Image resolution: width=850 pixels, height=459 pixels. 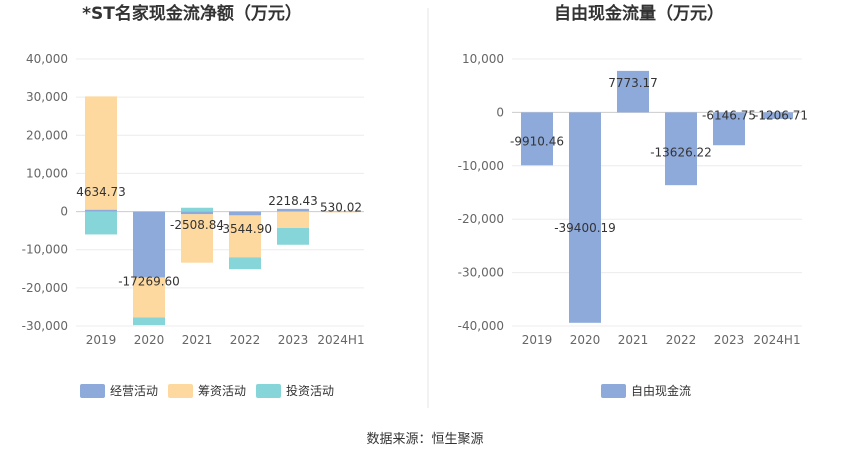 I want to click on chart1-xtick-label: 2019, so click(x=101, y=340).